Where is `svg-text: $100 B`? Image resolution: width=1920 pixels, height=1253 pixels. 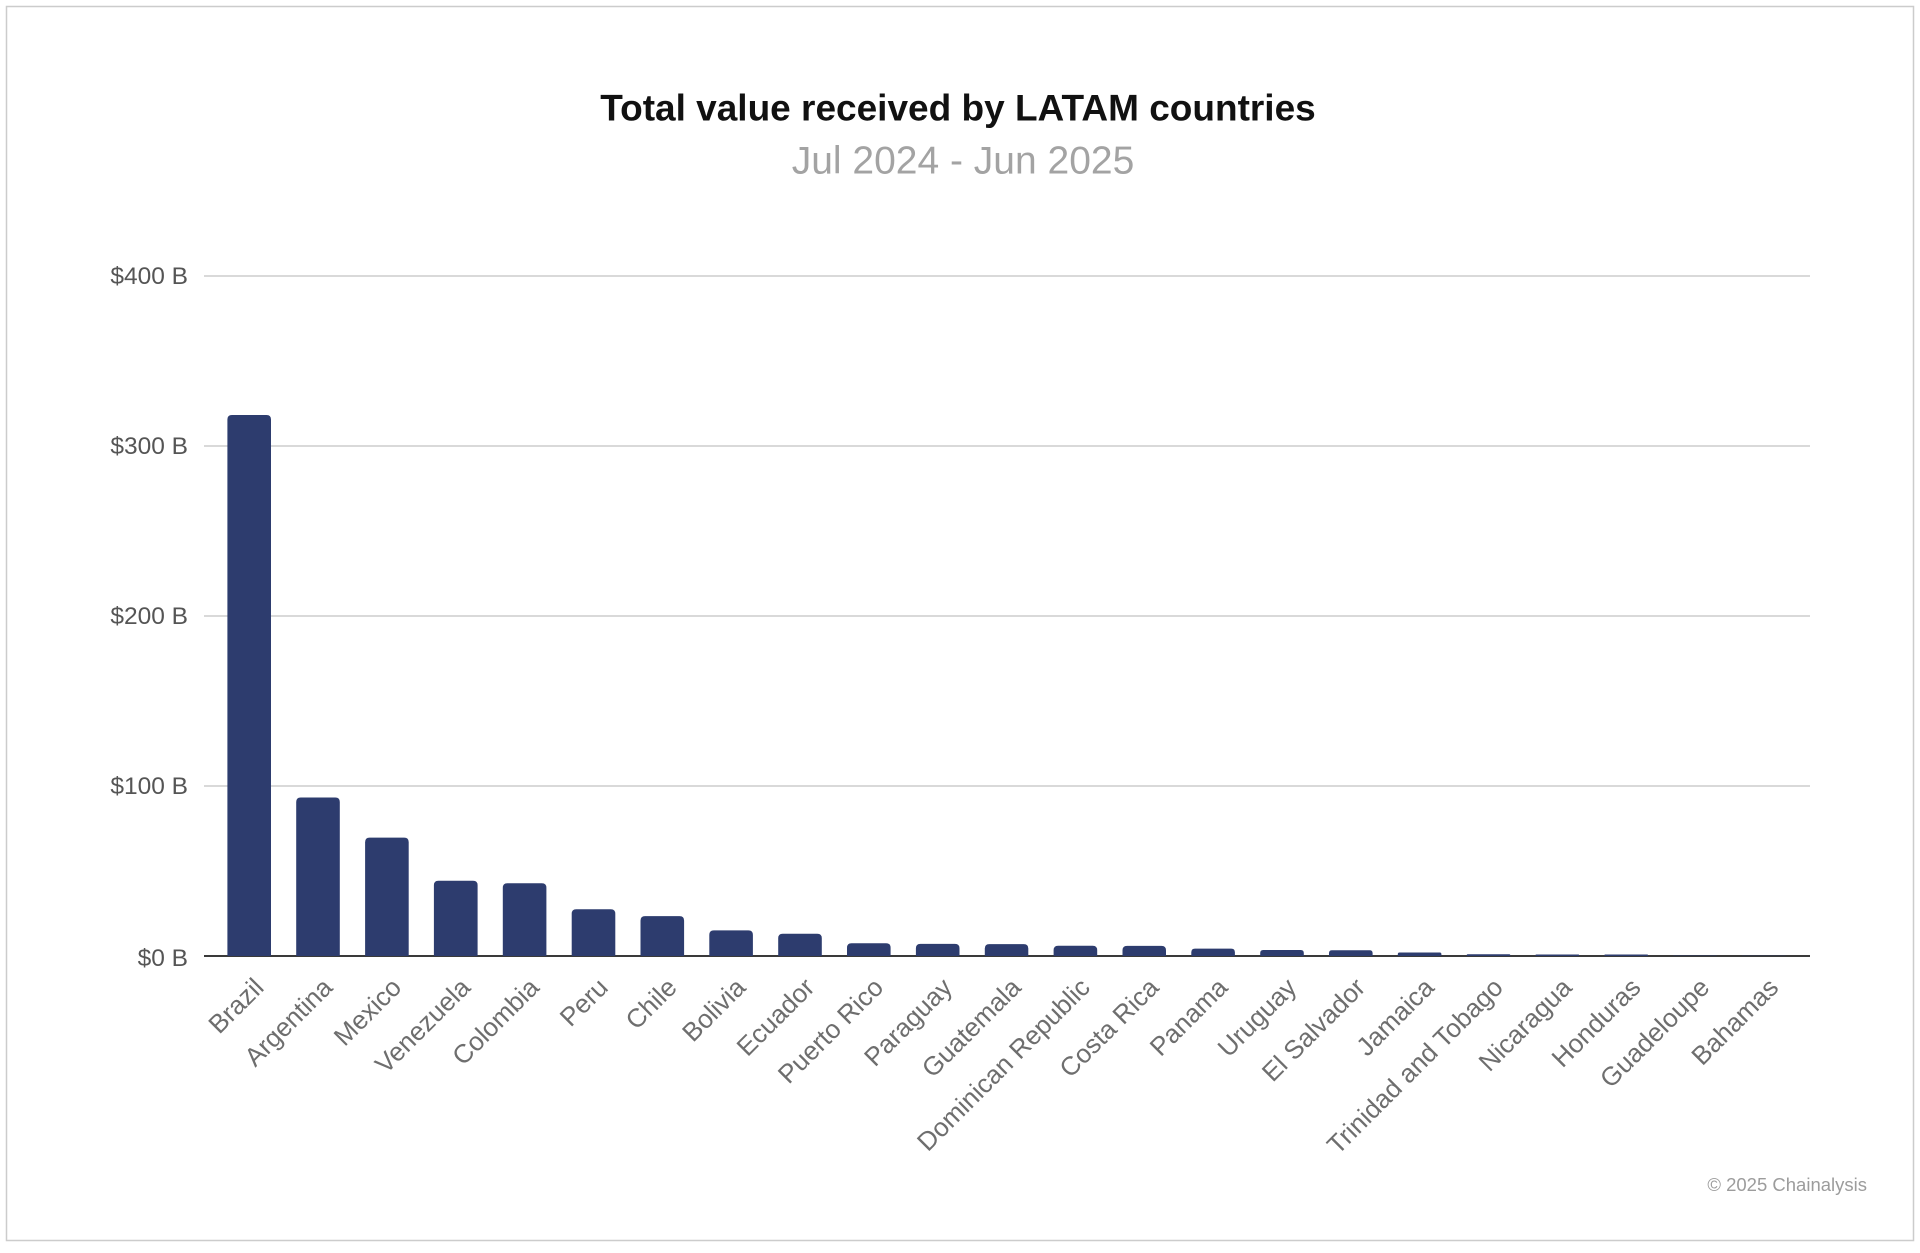
svg-text: $100 B is located at coordinates (149, 786).